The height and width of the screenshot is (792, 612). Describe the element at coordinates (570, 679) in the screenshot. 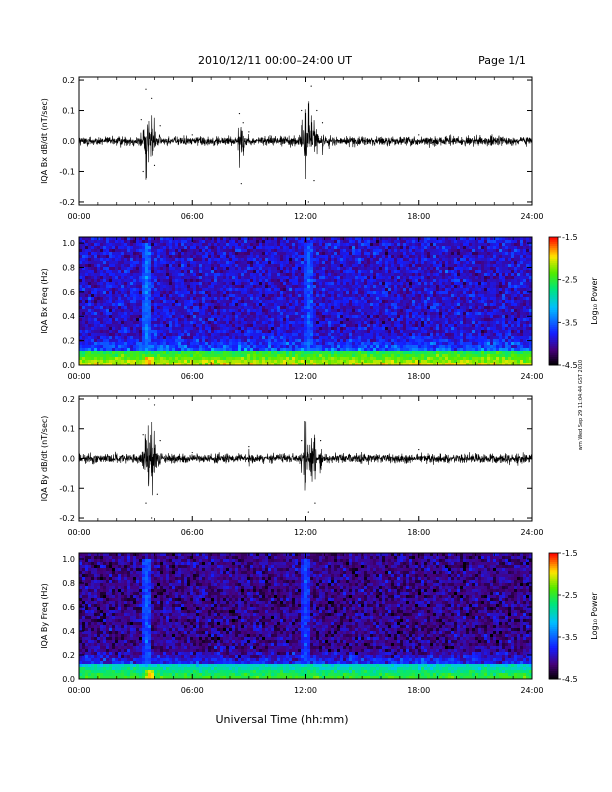

I see `colorbar-tick-label: -4.5` at that location.